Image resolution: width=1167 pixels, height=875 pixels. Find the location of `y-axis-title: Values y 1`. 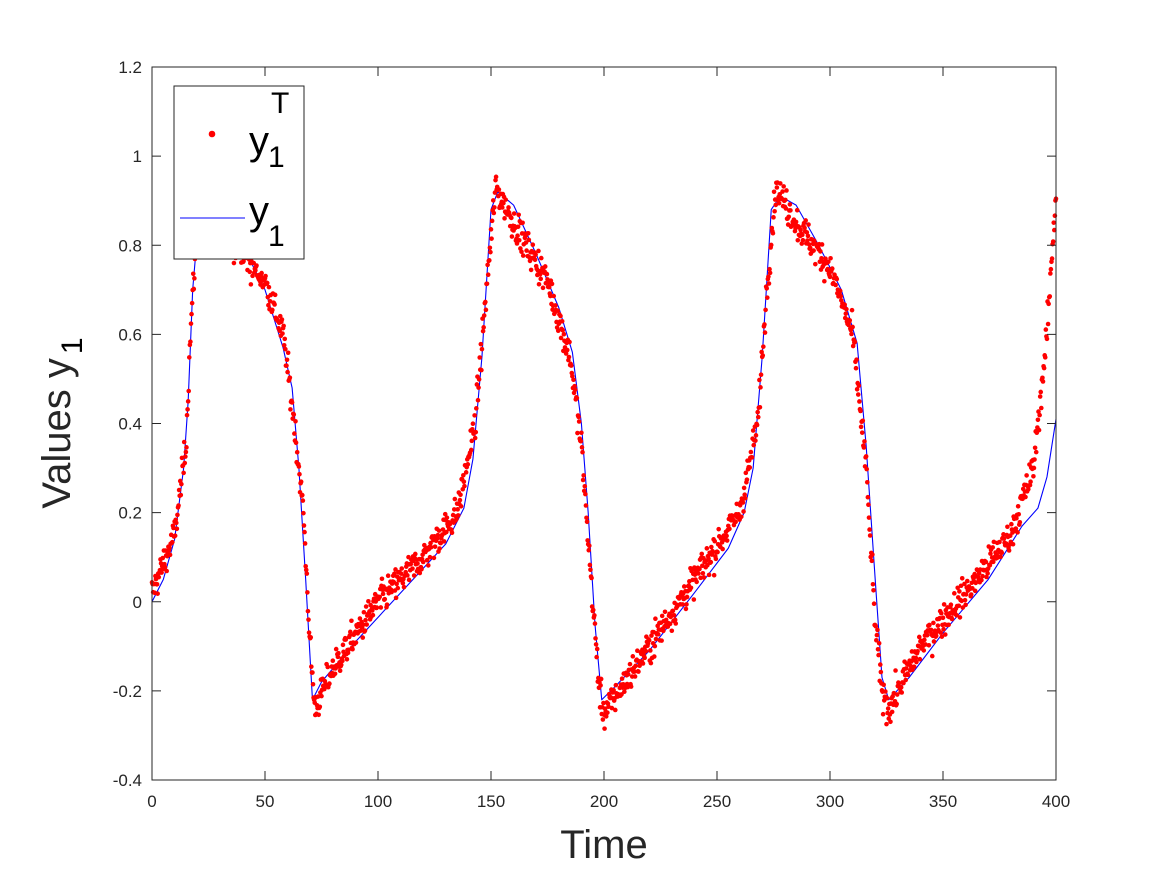

y-axis-title: Values y 1 is located at coordinates (62, 422).